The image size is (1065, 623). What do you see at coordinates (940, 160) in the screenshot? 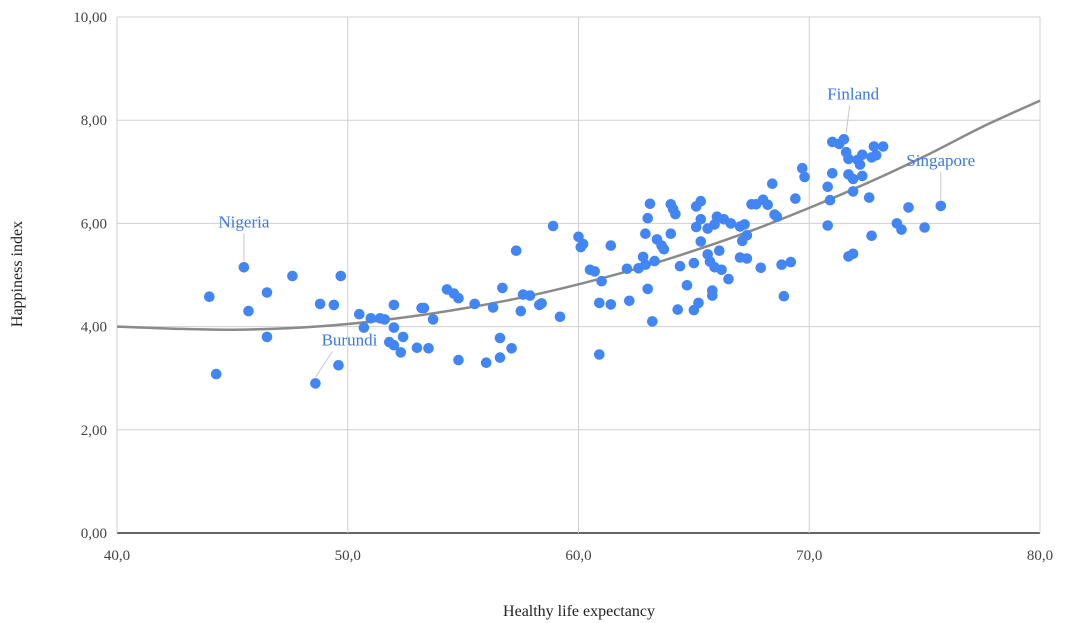
I see `annotation-label: Singapore` at bounding box center [940, 160].